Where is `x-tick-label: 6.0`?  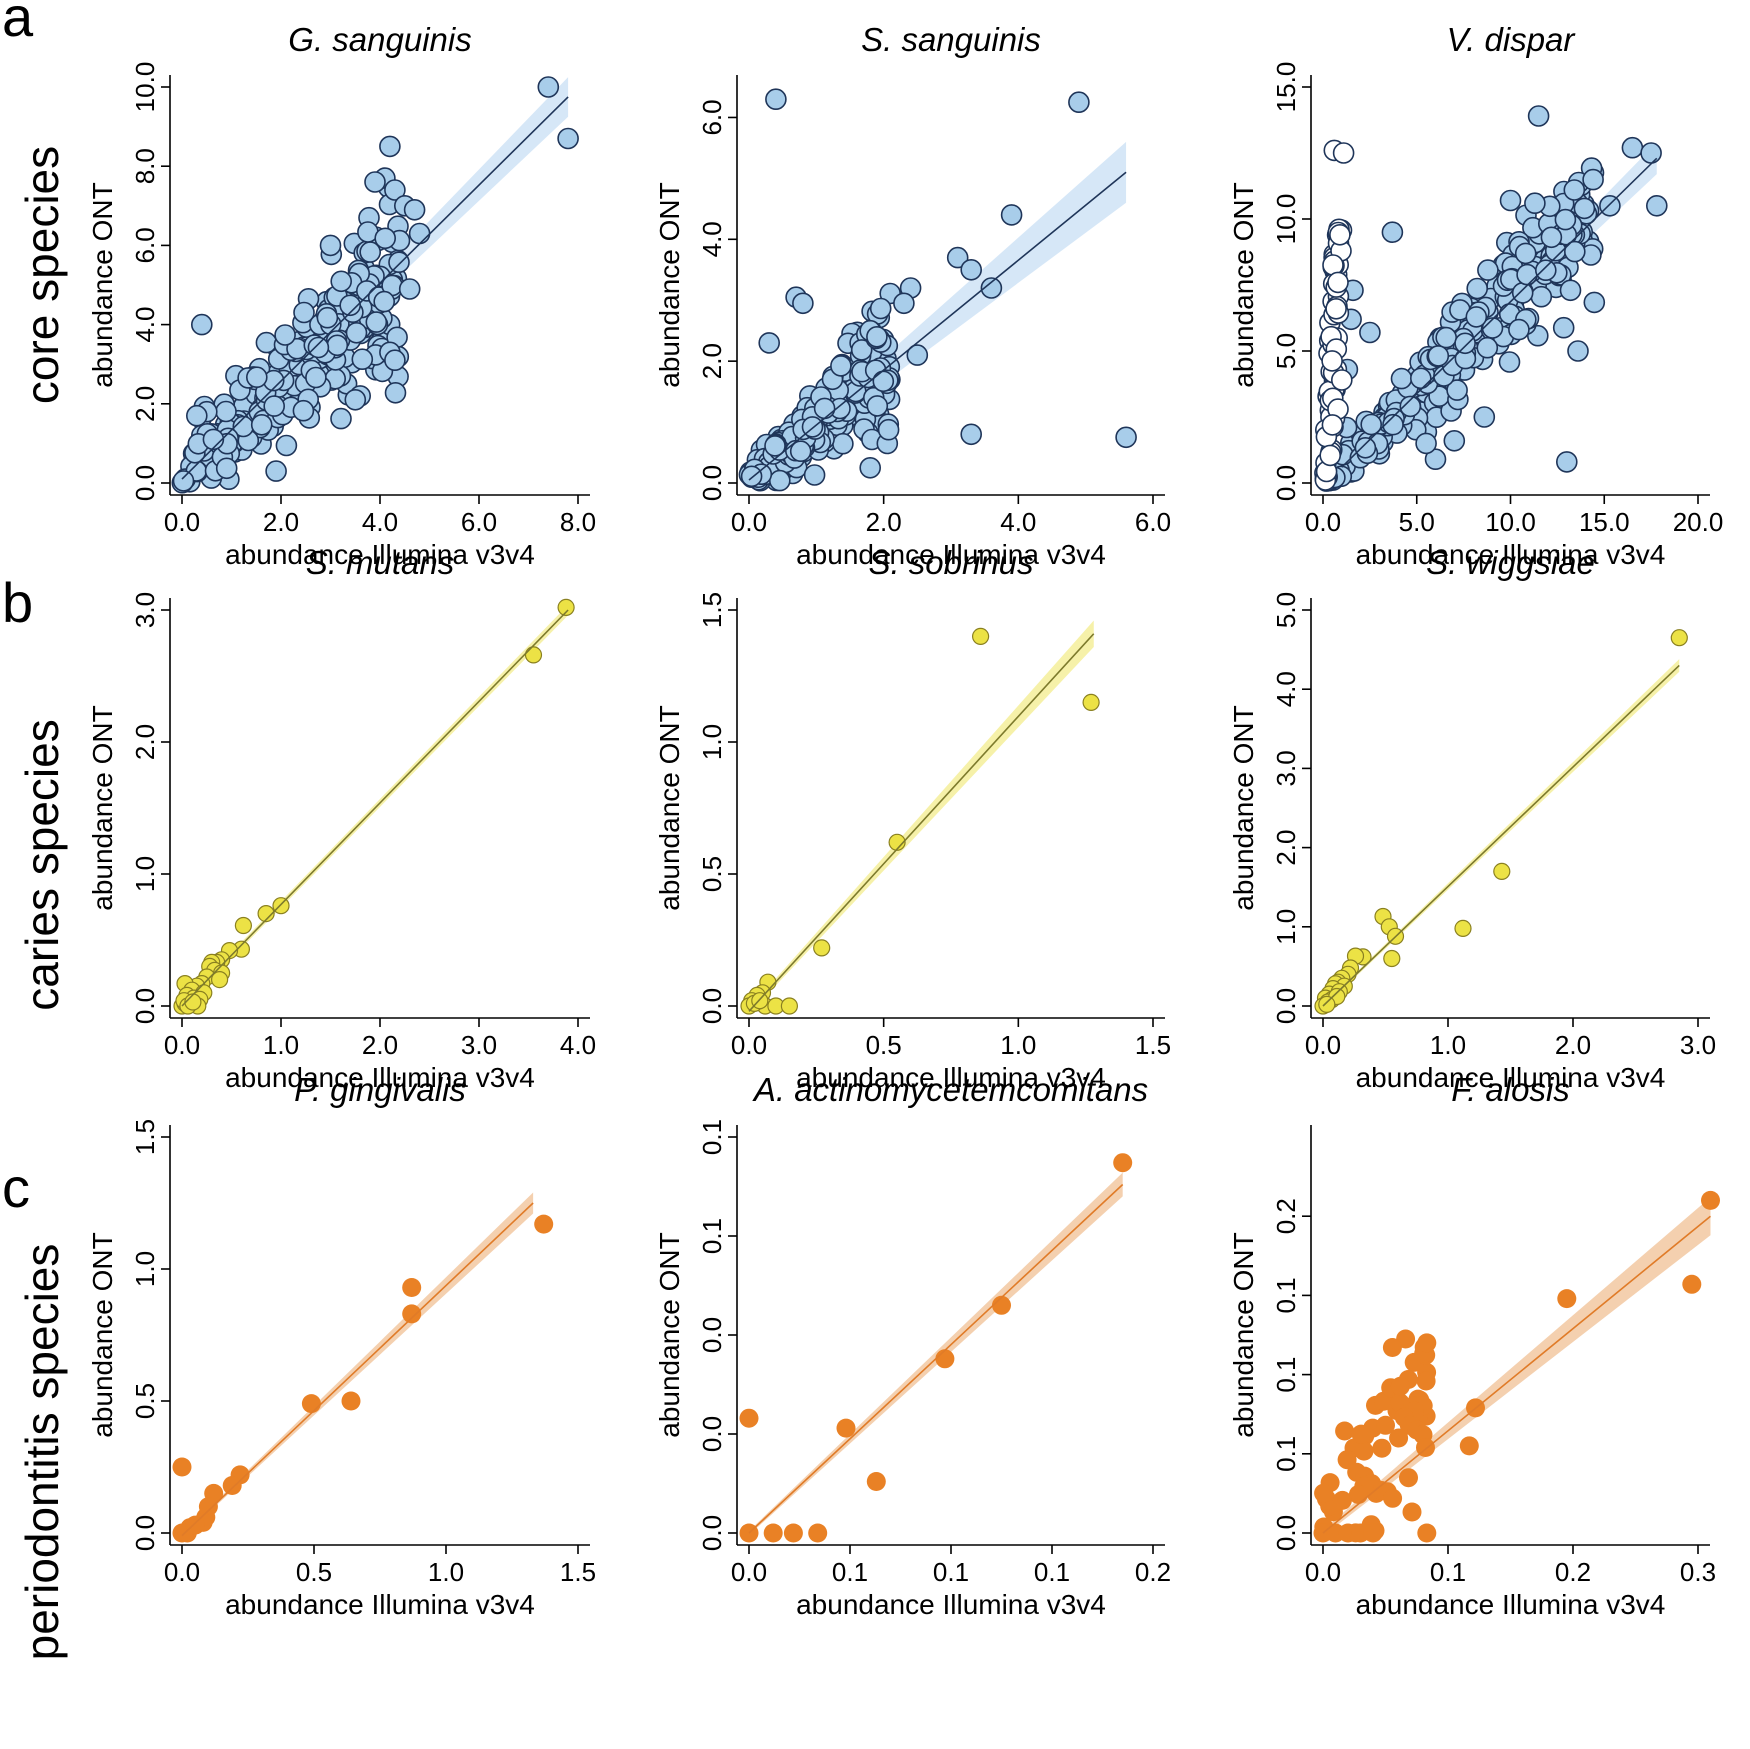
x-tick-label: 6.0 is located at coordinates (479, 522).